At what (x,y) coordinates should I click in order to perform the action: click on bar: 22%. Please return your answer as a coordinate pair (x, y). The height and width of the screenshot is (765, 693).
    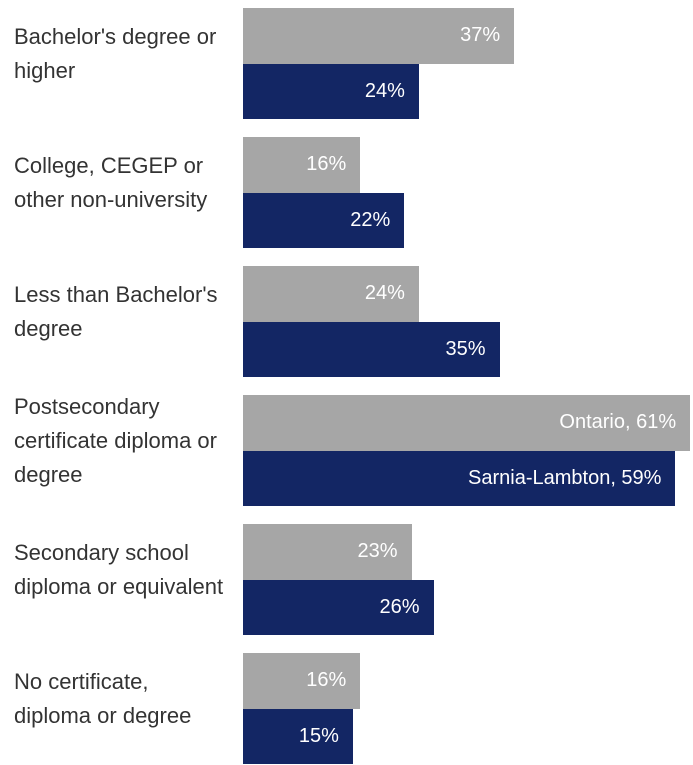
    Looking at the image, I should click on (324, 220).